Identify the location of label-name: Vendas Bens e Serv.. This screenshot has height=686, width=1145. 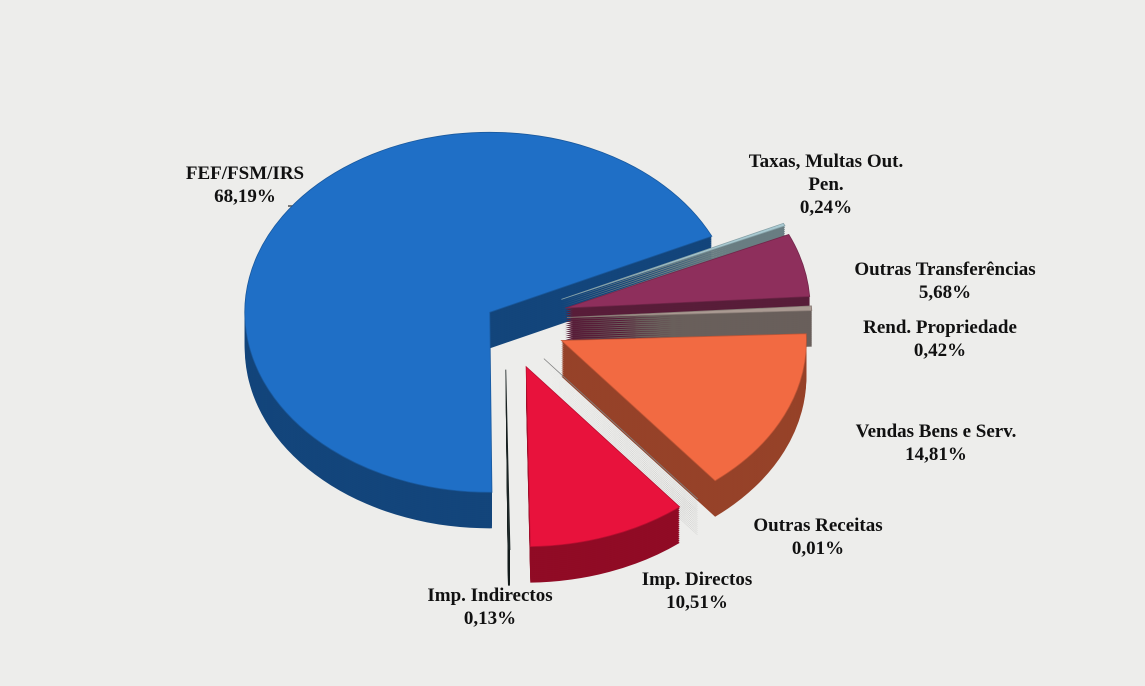
(936, 431).